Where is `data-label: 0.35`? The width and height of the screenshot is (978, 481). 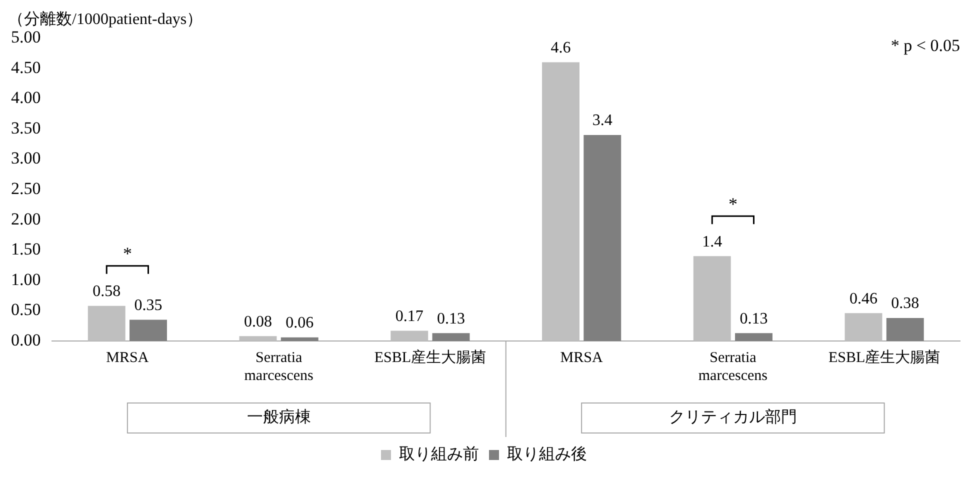 data-label: 0.35 is located at coordinates (148, 305).